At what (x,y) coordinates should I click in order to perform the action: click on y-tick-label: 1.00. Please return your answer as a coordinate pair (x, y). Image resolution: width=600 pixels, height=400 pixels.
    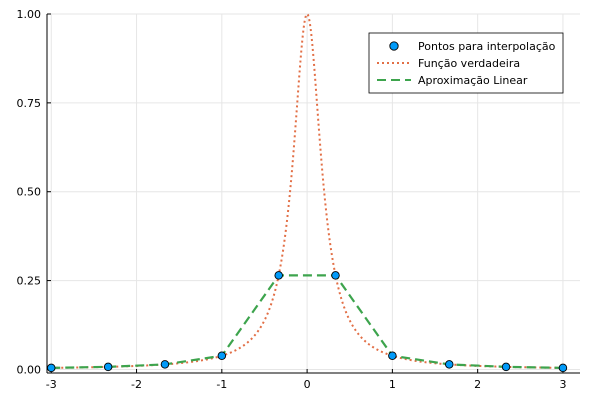
    Looking at the image, I should click on (29, 14).